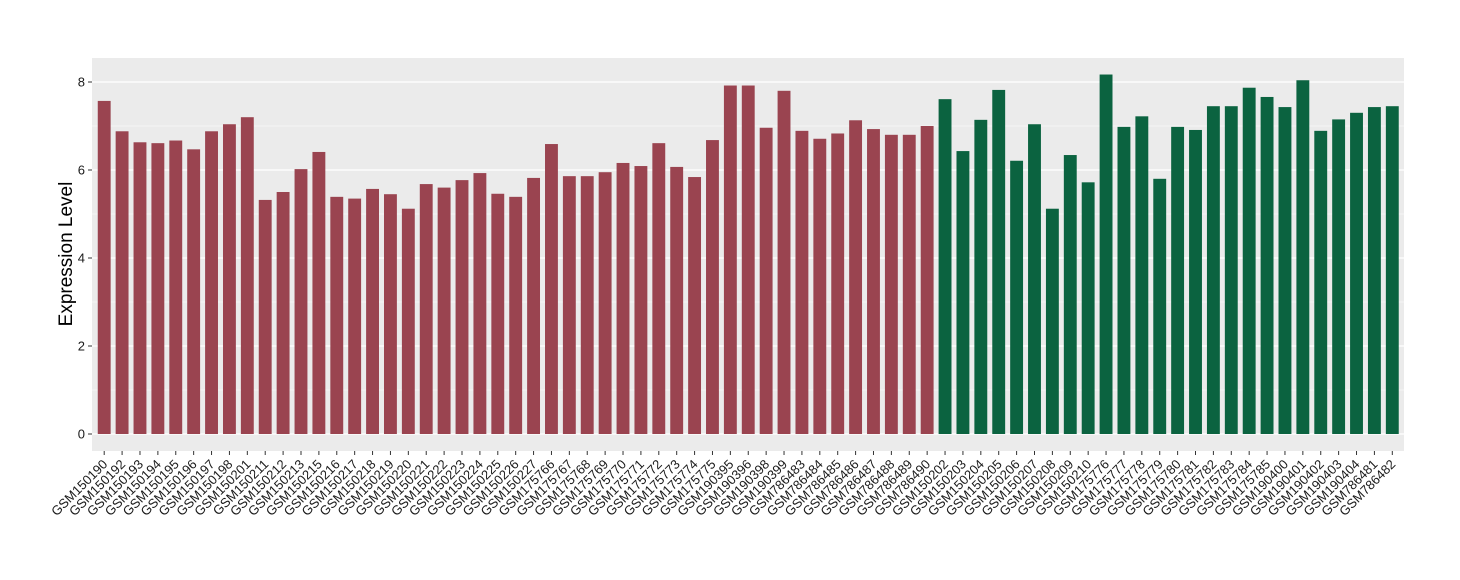  I want to click on bar-GSM150226, so click(516, 315).